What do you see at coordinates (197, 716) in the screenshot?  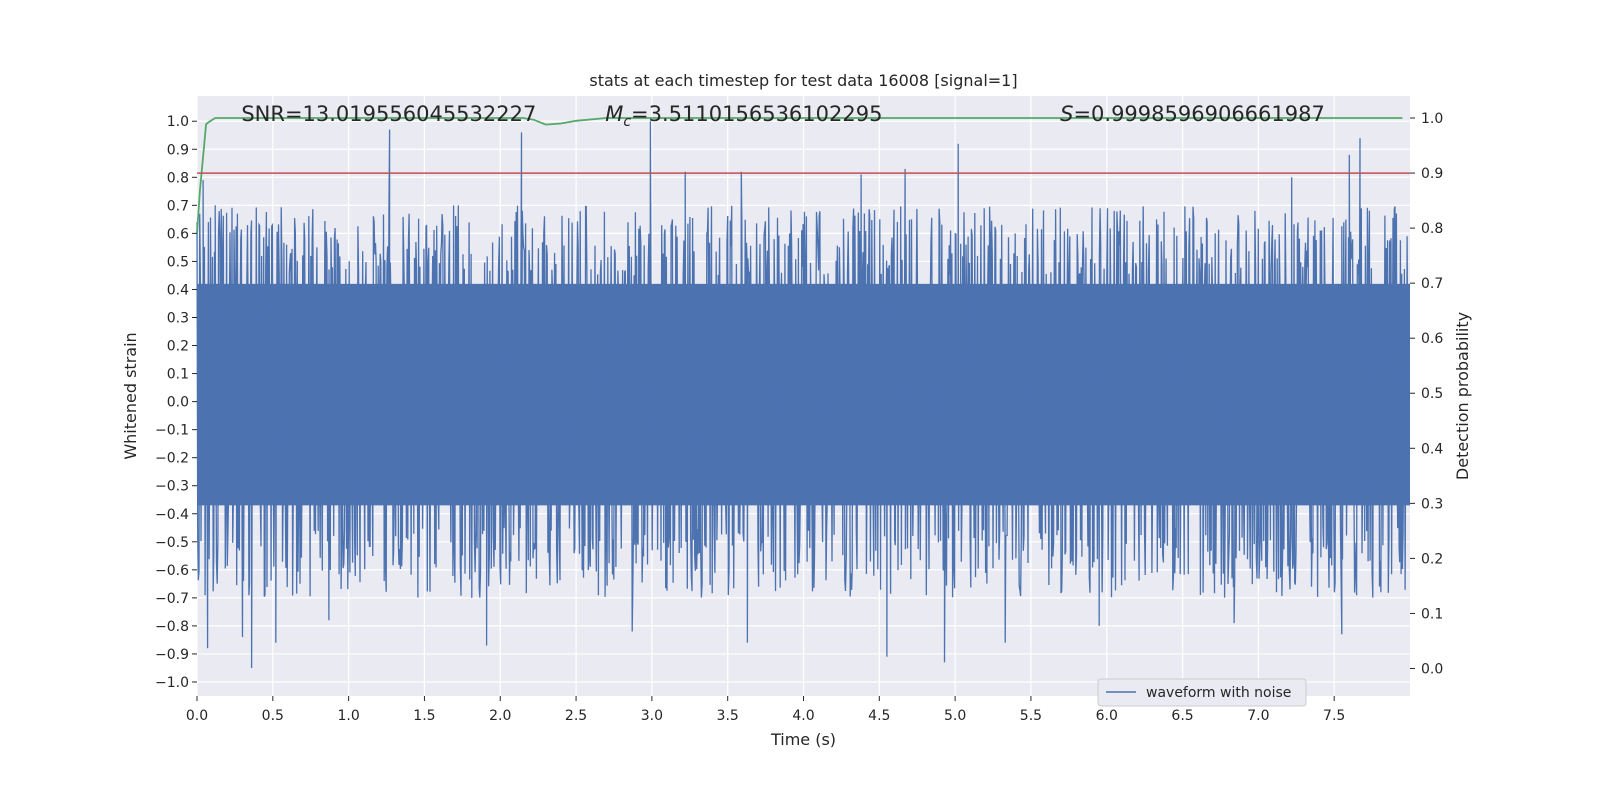 I see `x-tick-label: 0.0` at bounding box center [197, 716].